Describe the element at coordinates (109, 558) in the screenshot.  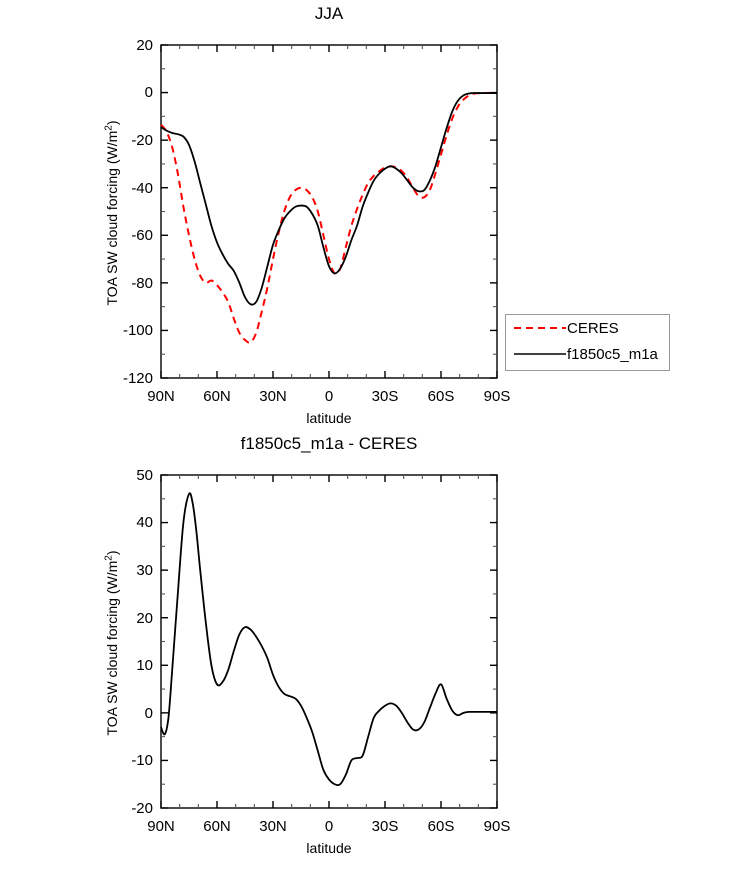
I see `bottom-y-axis-label-exponent: 2` at that location.